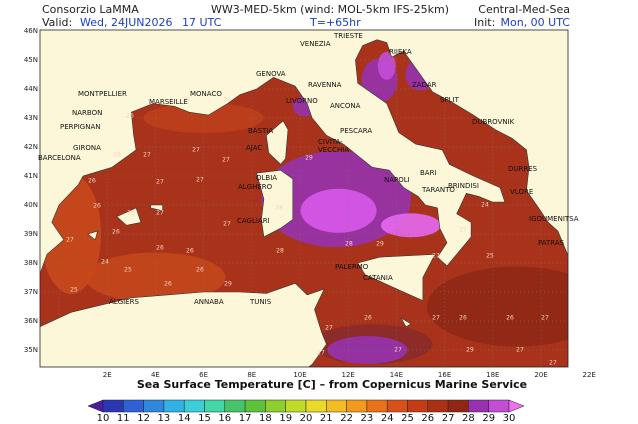 The width and height of the screenshot is (638, 424). What do you see at coordinates (87, 113) in the screenshot?
I see `city-label: NARBON` at bounding box center [87, 113].